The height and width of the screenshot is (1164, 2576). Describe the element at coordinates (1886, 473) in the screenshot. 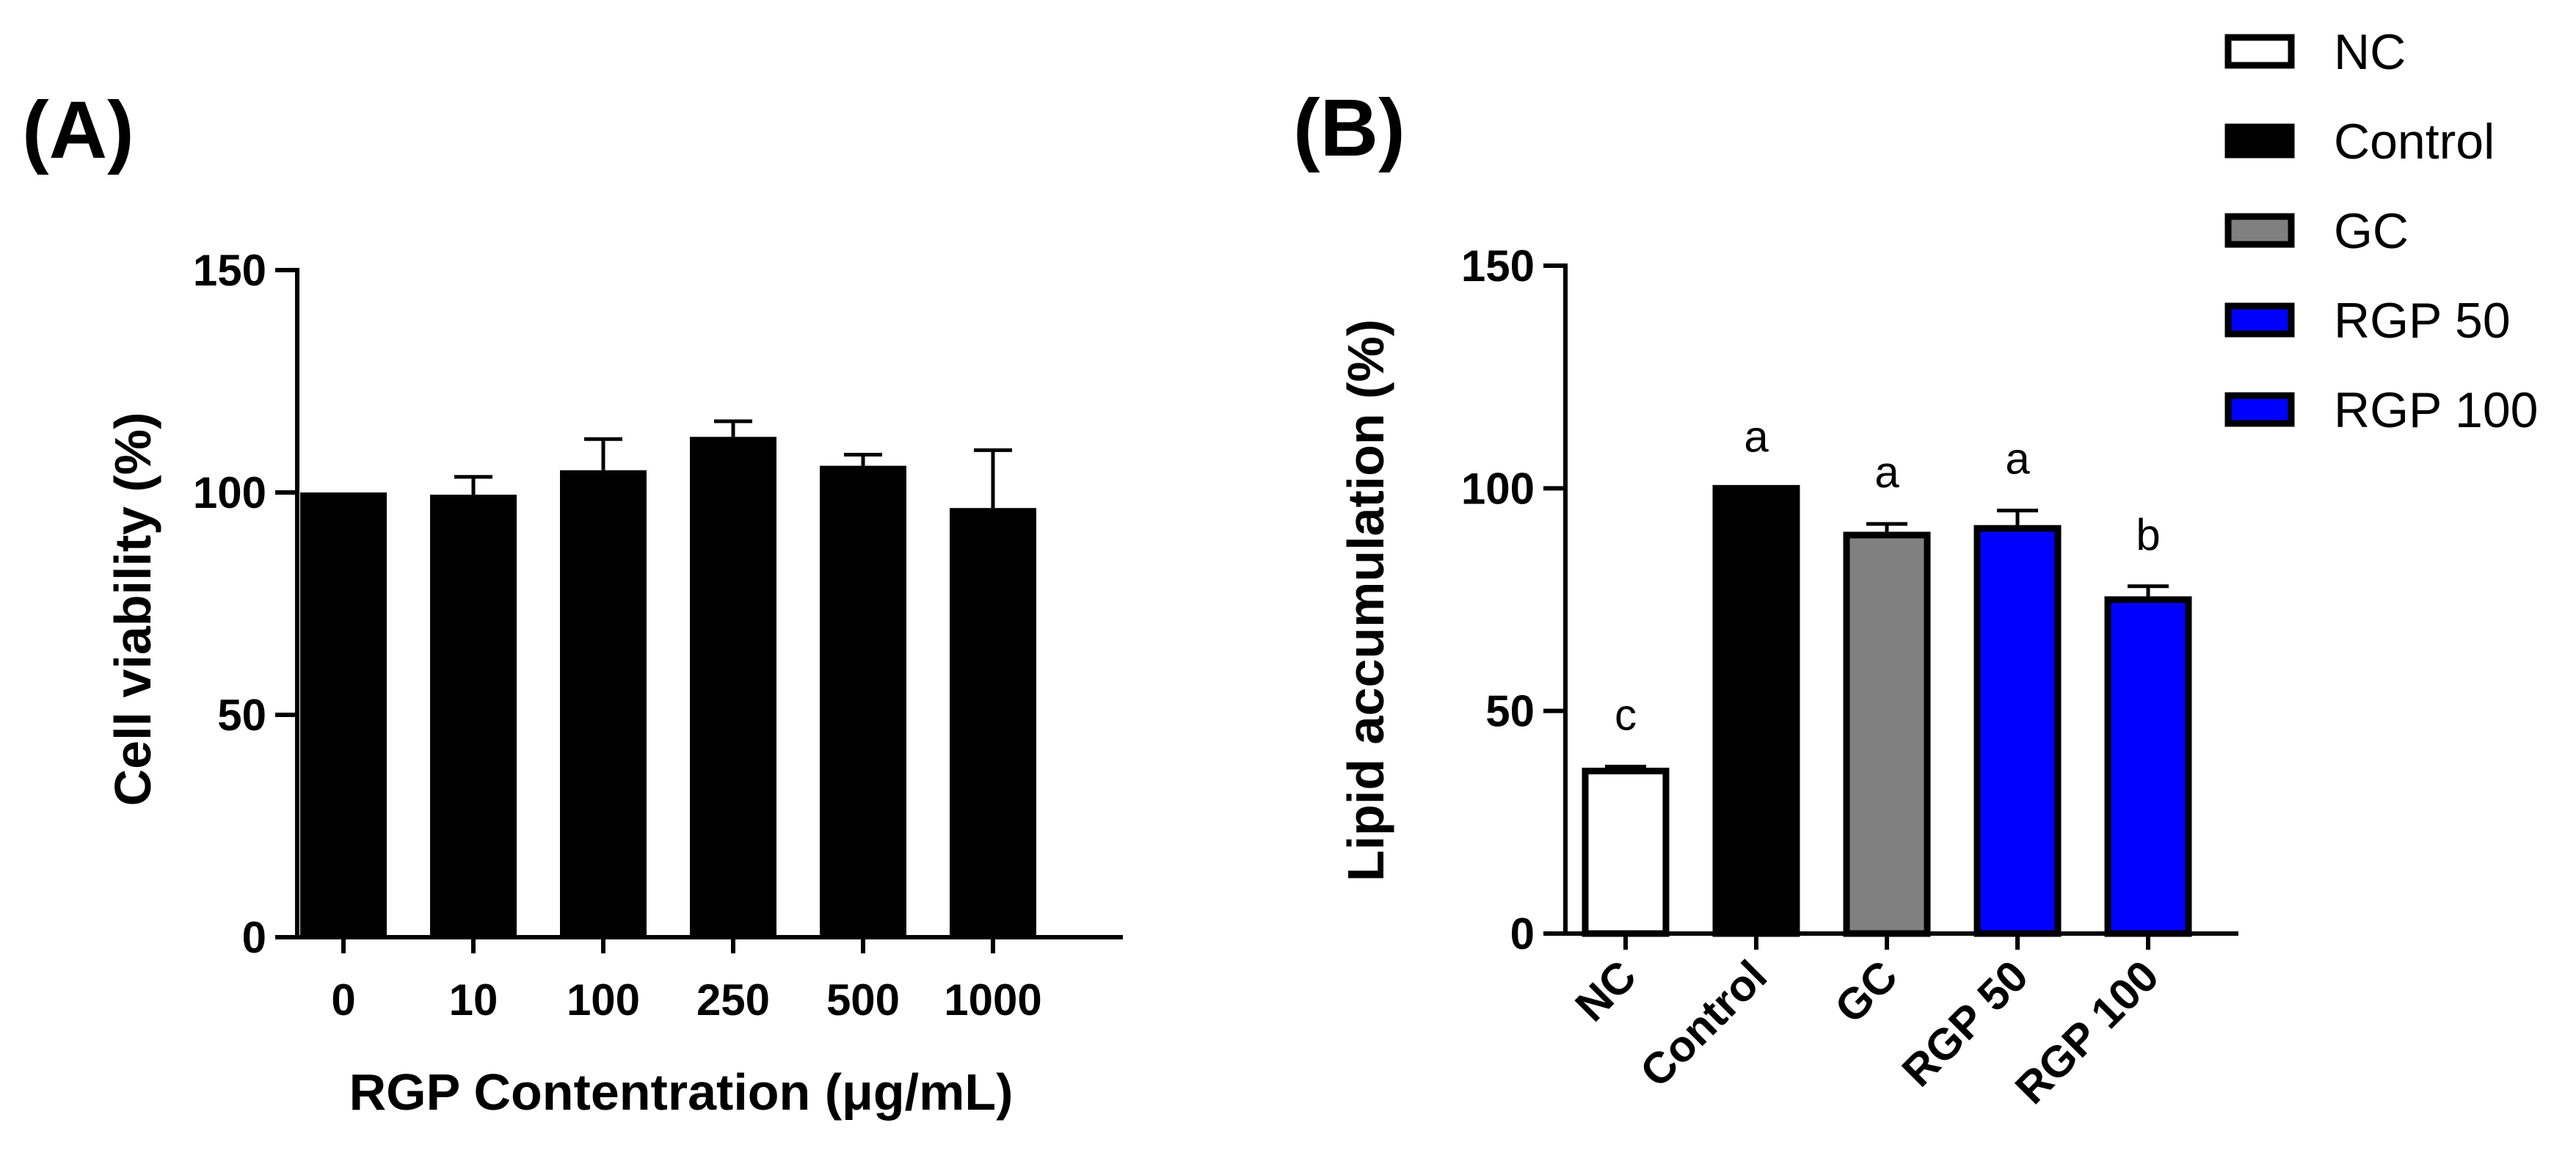

I see `panel-b-significance-label-2: a` at that location.